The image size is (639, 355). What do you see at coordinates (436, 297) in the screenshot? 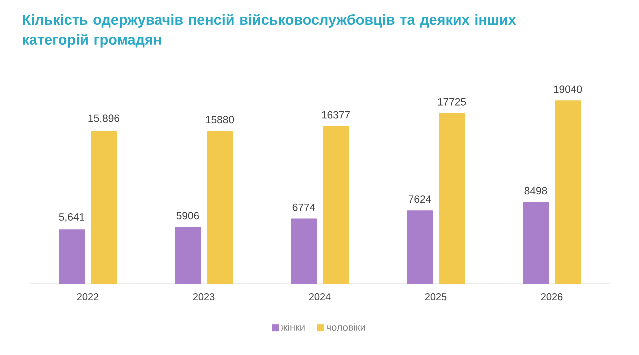
I see `x-tick-label: 2025` at bounding box center [436, 297].